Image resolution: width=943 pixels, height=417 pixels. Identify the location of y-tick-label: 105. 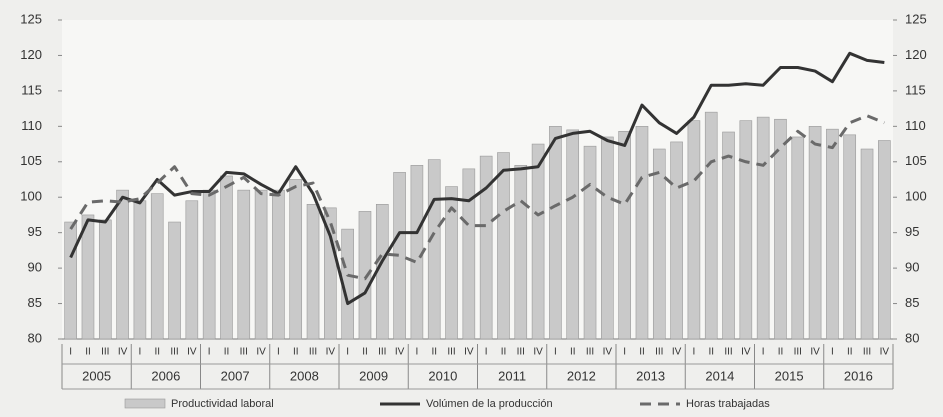
(31, 160).